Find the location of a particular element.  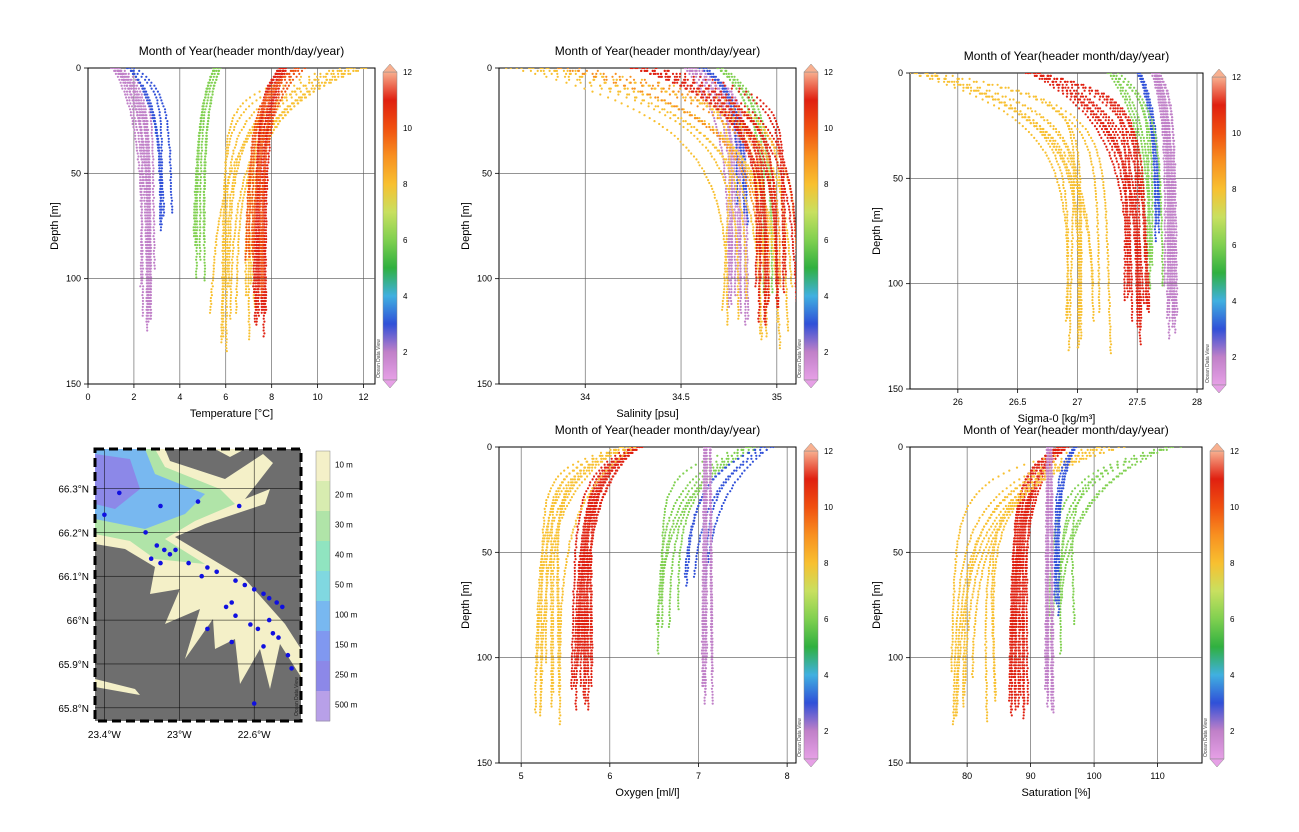

y-tick-label: 0 is located at coordinates (78, 68).